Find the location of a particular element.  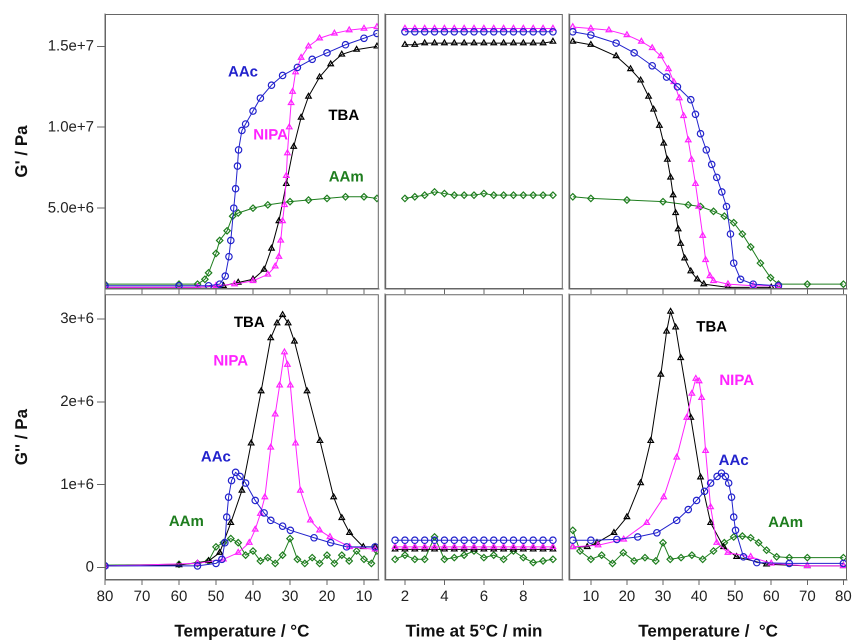

x-tick-label: 6 is located at coordinates (484, 597).